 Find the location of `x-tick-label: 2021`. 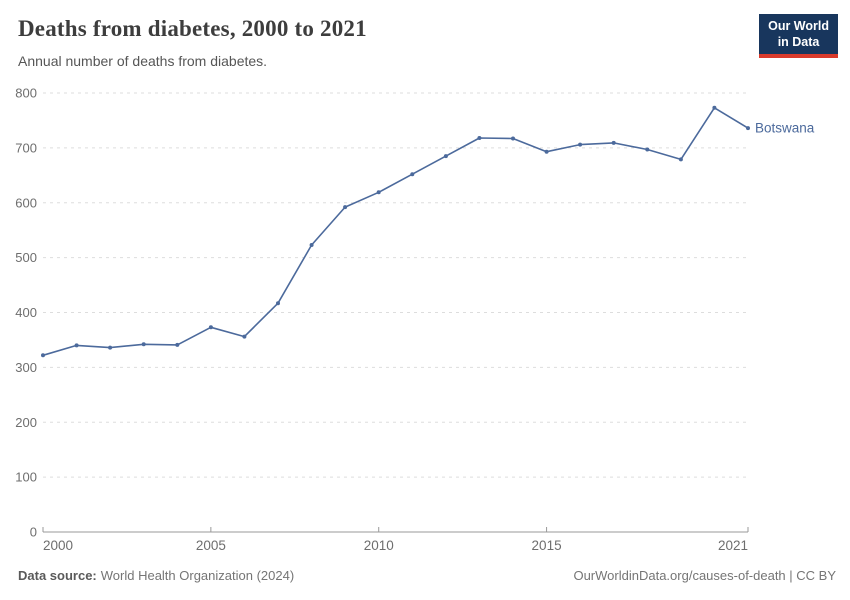

x-tick-label: 2021 is located at coordinates (733, 545).